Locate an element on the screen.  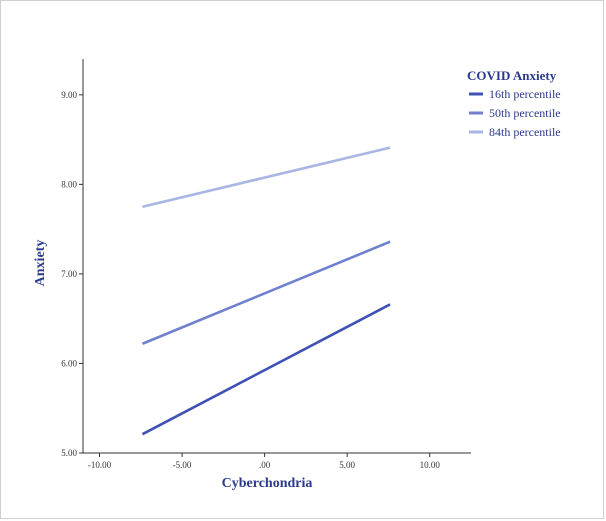
x-tick-label: 5.00 is located at coordinates (347, 465).